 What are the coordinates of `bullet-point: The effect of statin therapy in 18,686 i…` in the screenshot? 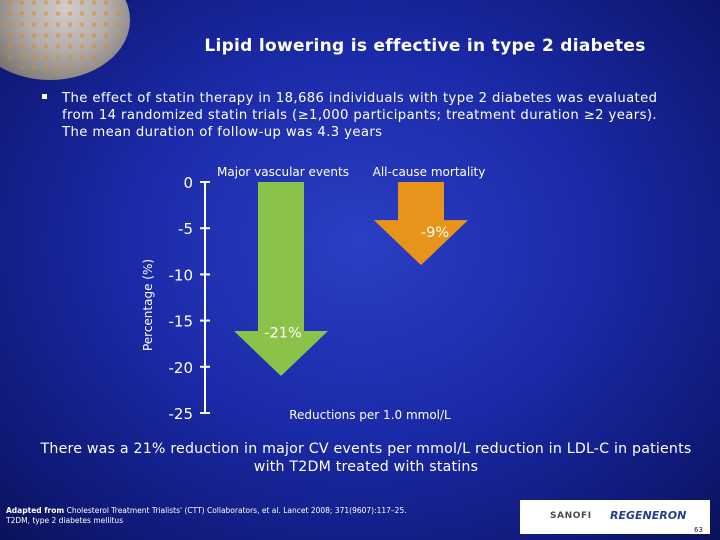 It's located at (362, 115).